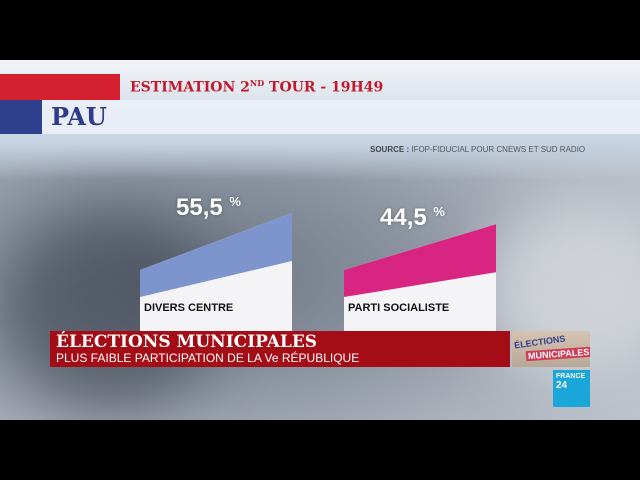 The height and width of the screenshot is (480, 640). What do you see at coordinates (257, 83) in the screenshot?
I see `title-sup: ND` at bounding box center [257, 83].